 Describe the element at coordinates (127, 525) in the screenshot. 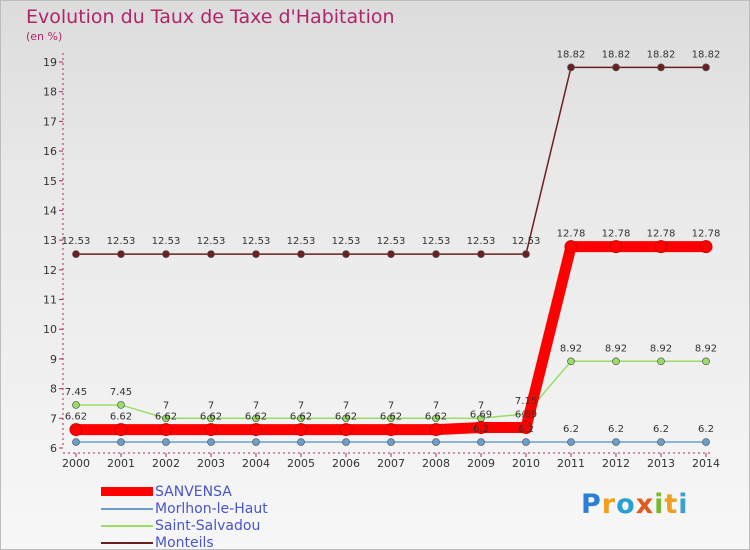

I see `legend-swatch` at that location.